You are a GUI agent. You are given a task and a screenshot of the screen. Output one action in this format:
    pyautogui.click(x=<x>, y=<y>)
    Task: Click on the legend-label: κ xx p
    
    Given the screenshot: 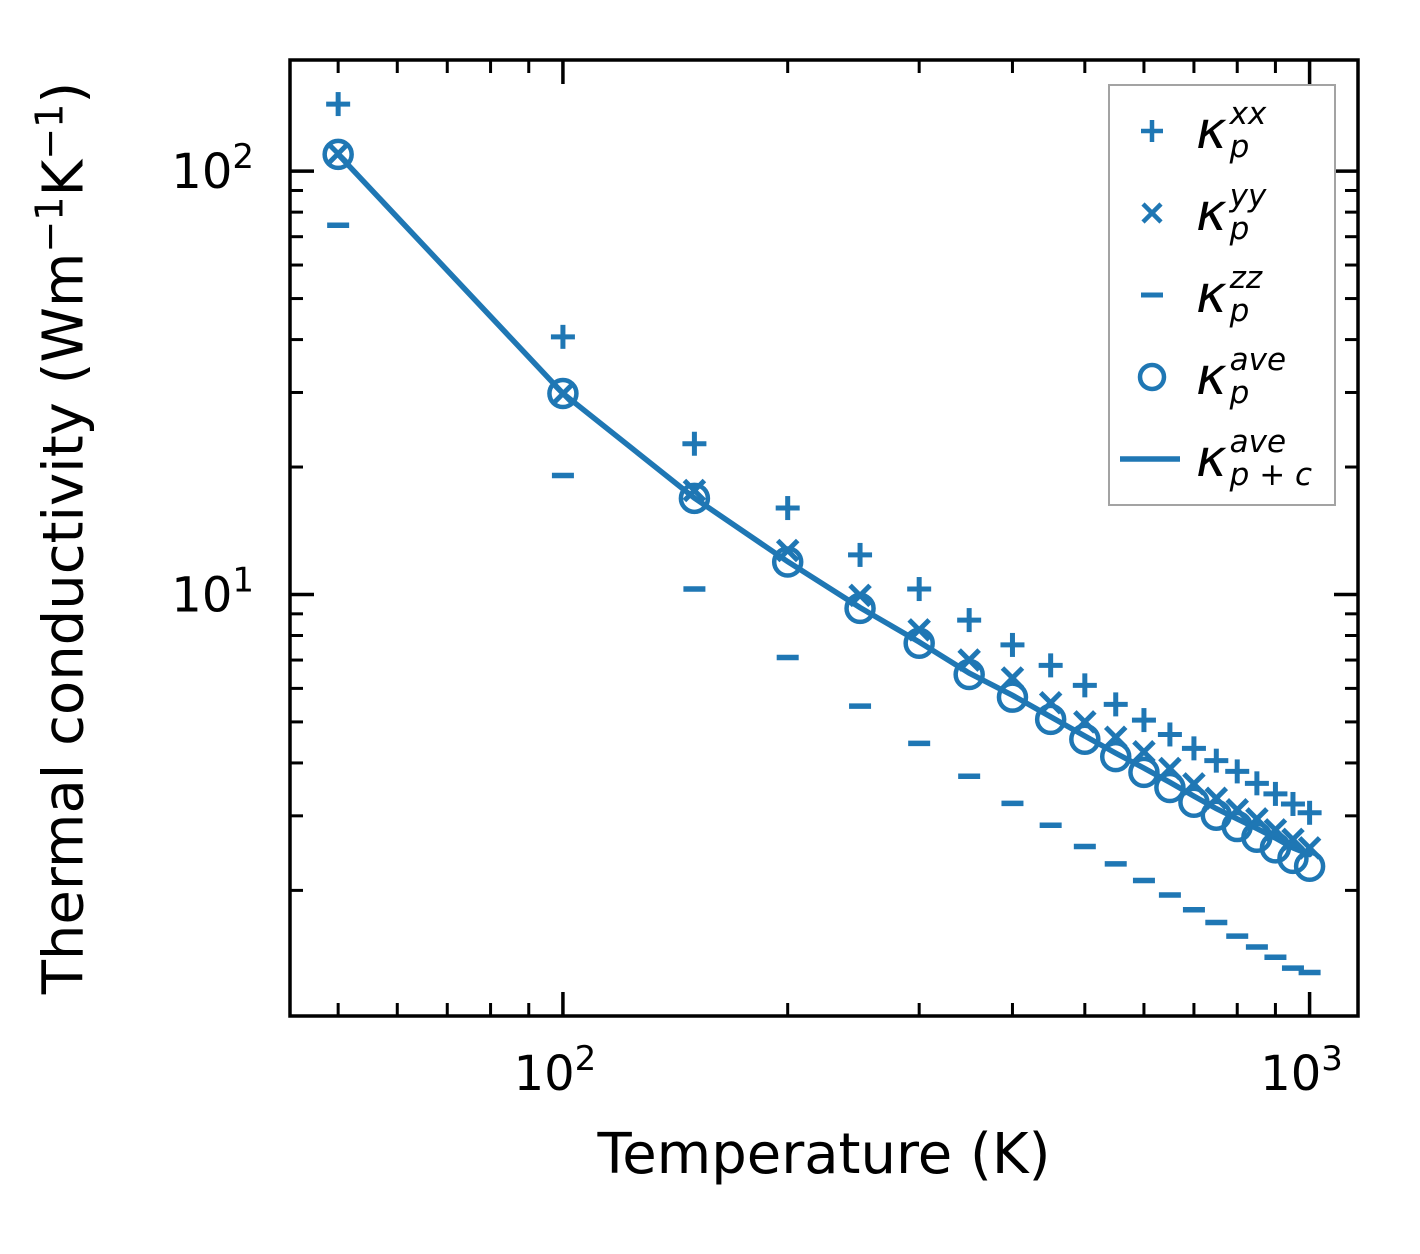 What is the action you would take?
    pyautogui.click(x=1231, y=130)
    